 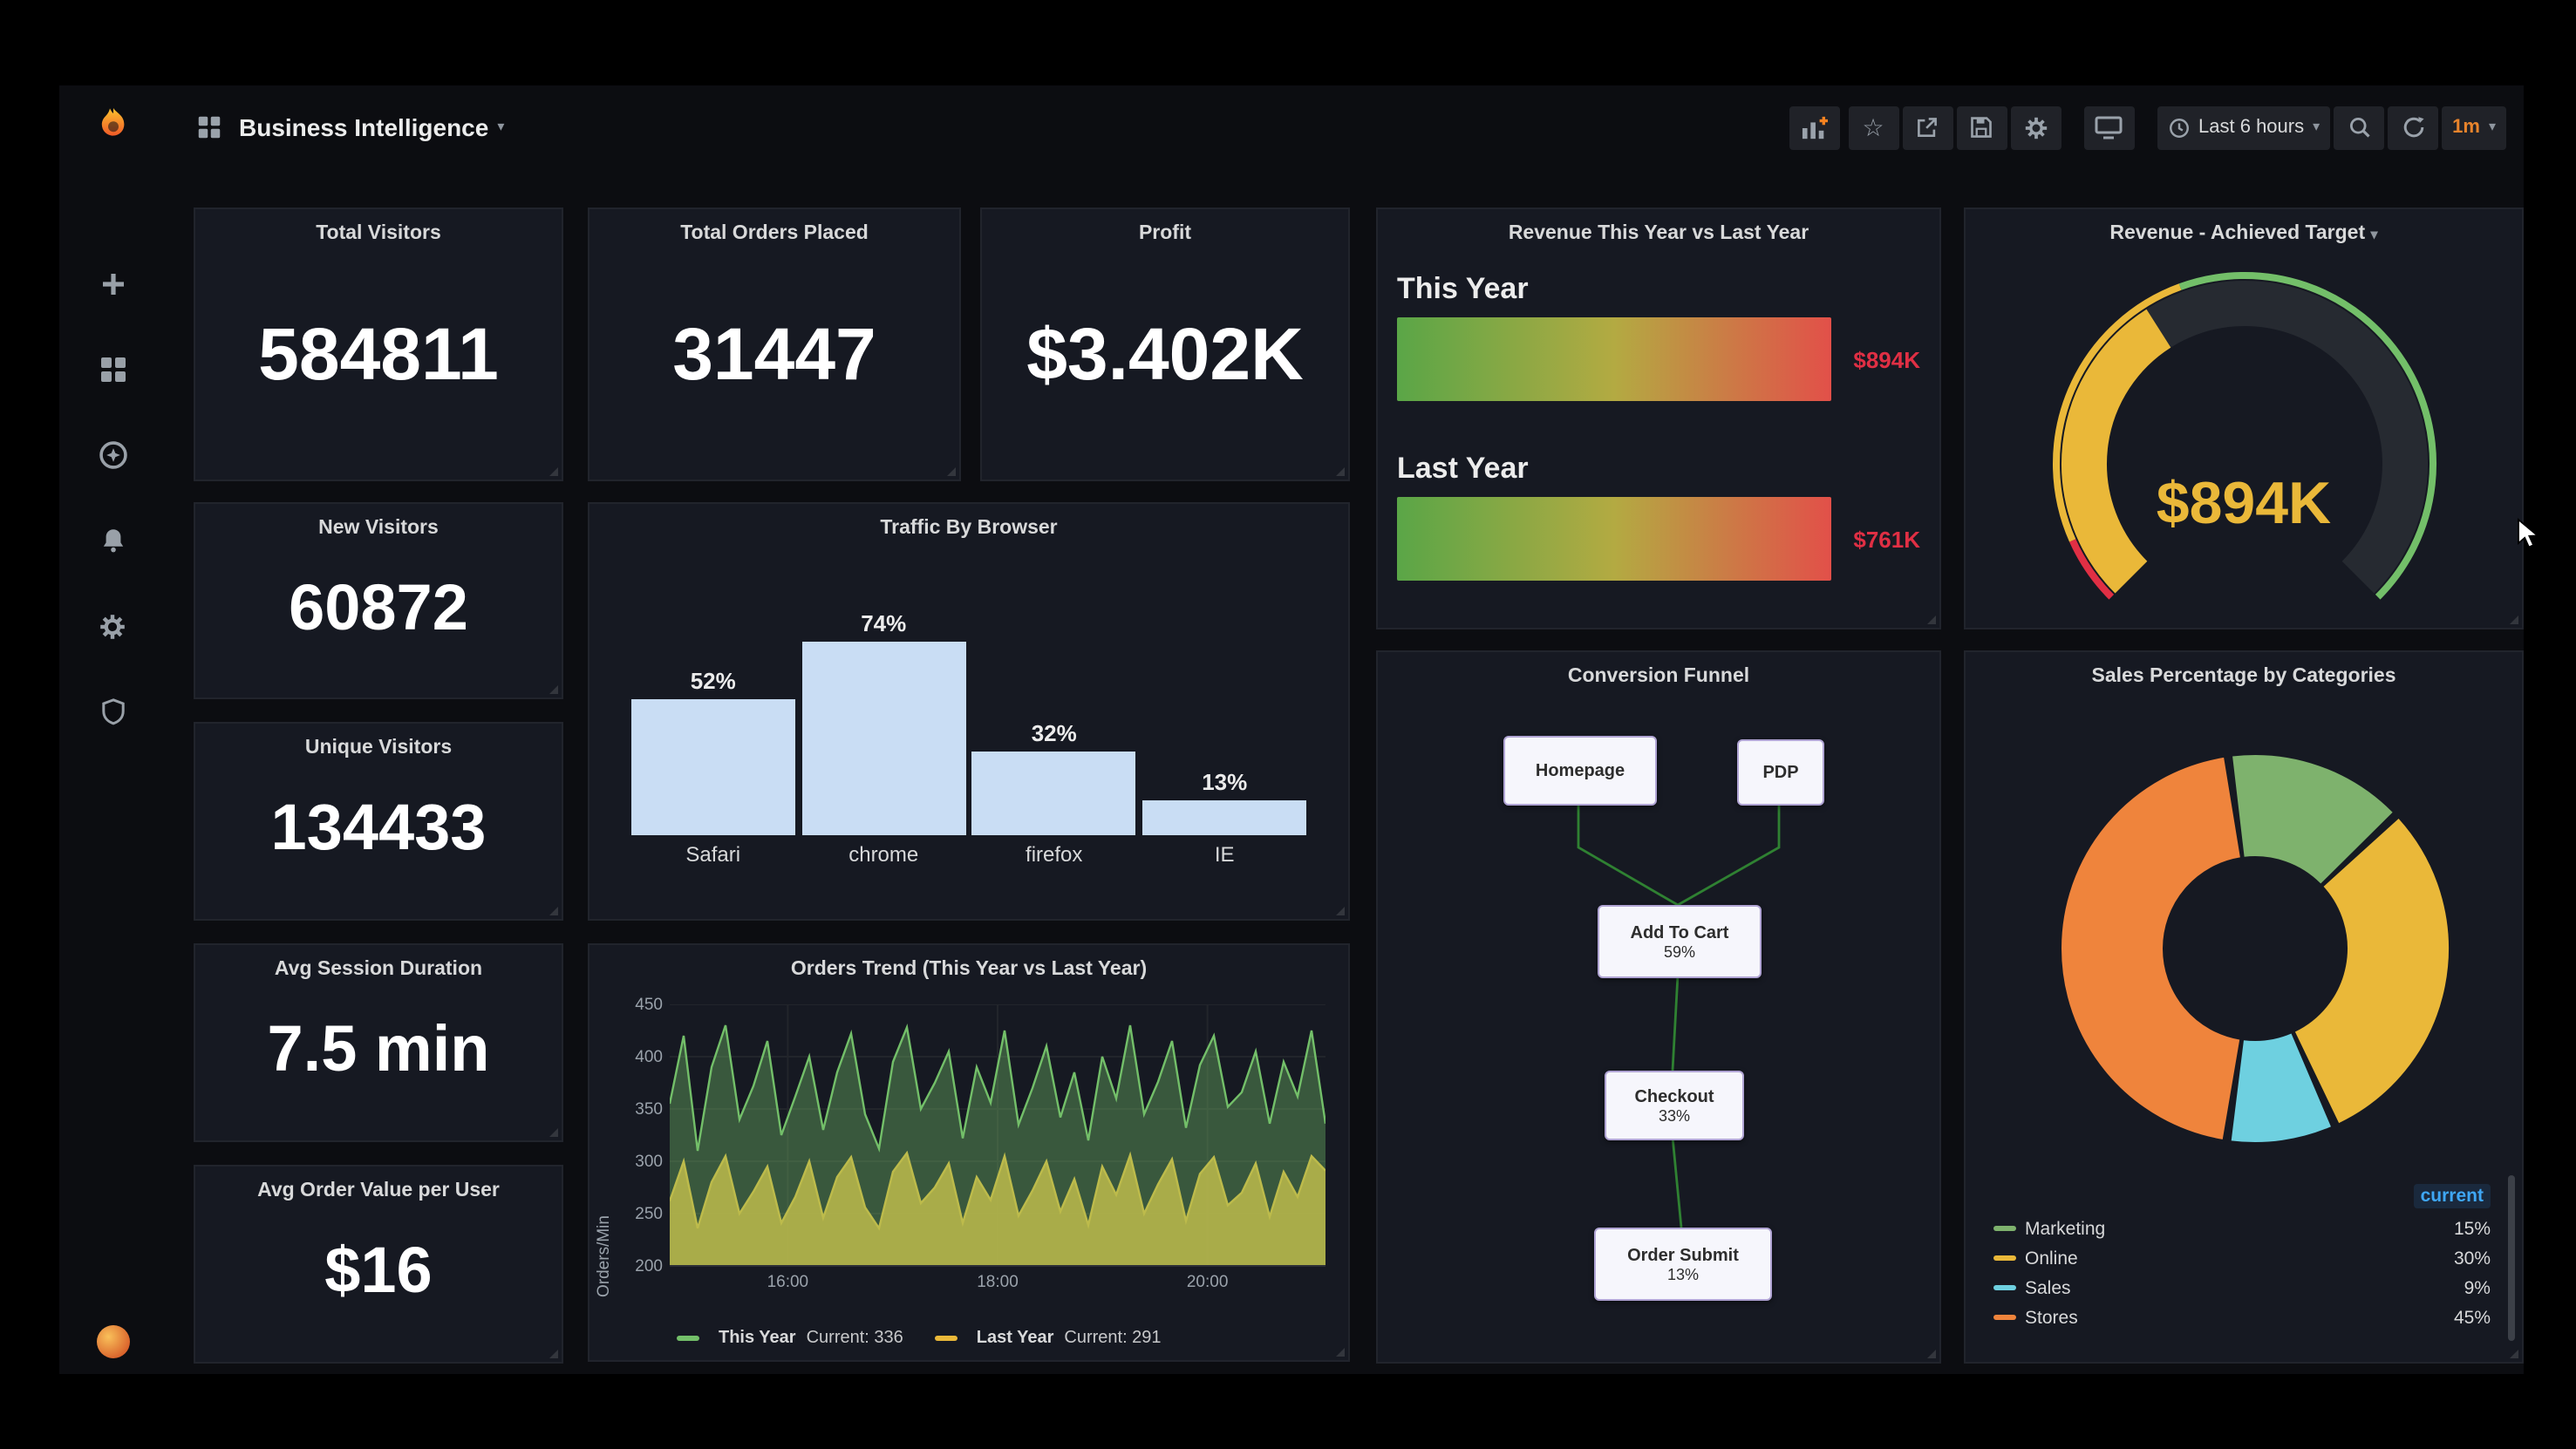 I want to click on panel-title: Unique Visitors, so click(x=379, y=748).